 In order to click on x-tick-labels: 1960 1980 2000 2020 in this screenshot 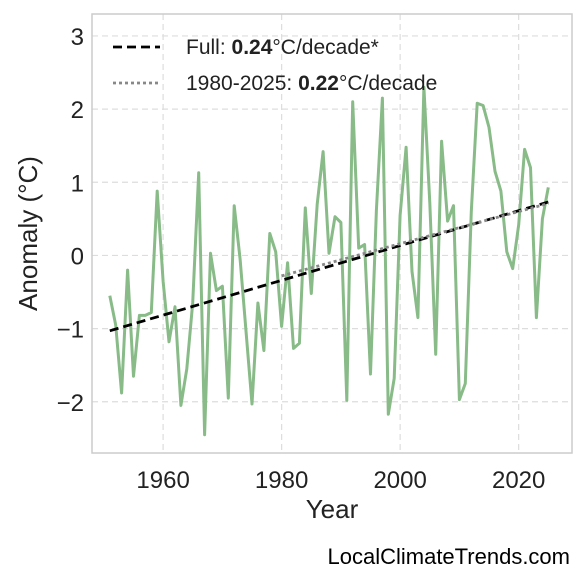, I will do `click(340, 480)`.